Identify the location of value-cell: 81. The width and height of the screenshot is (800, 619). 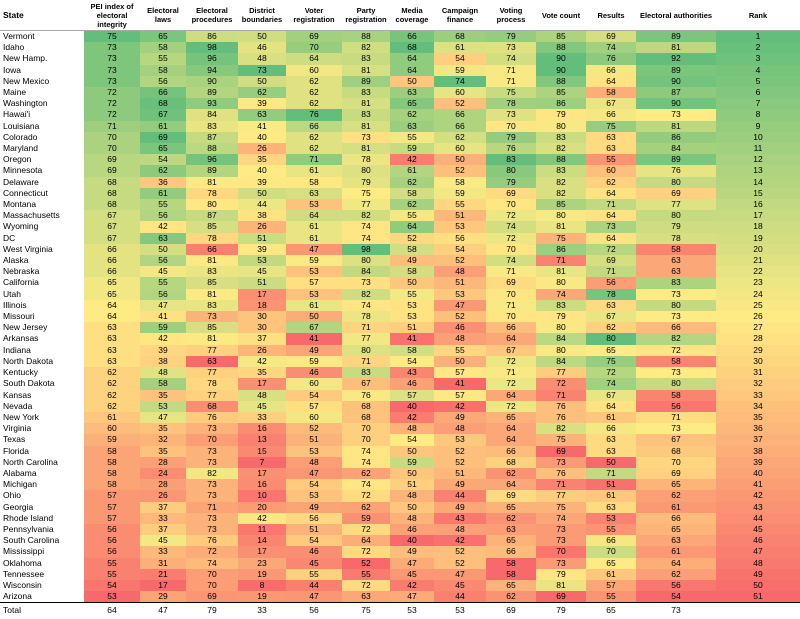
(366, 70).